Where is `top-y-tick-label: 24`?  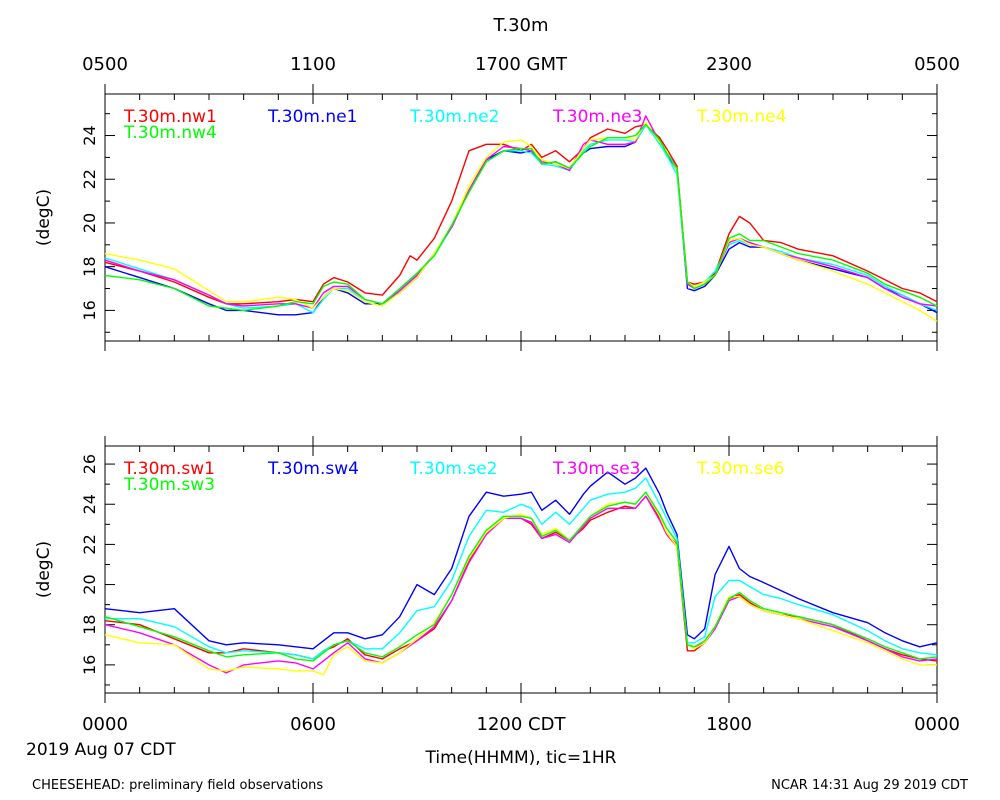 top-y-tick-label: 24 is located at coordinates (89, 135).